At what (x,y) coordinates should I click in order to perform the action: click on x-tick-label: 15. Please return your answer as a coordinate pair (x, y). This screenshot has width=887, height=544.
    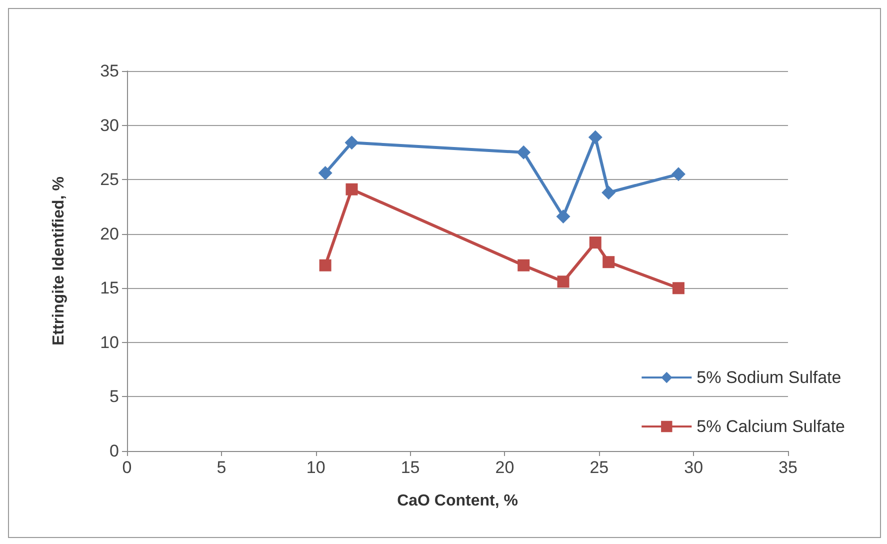
    Looking at the image, I should click on (410, 467).